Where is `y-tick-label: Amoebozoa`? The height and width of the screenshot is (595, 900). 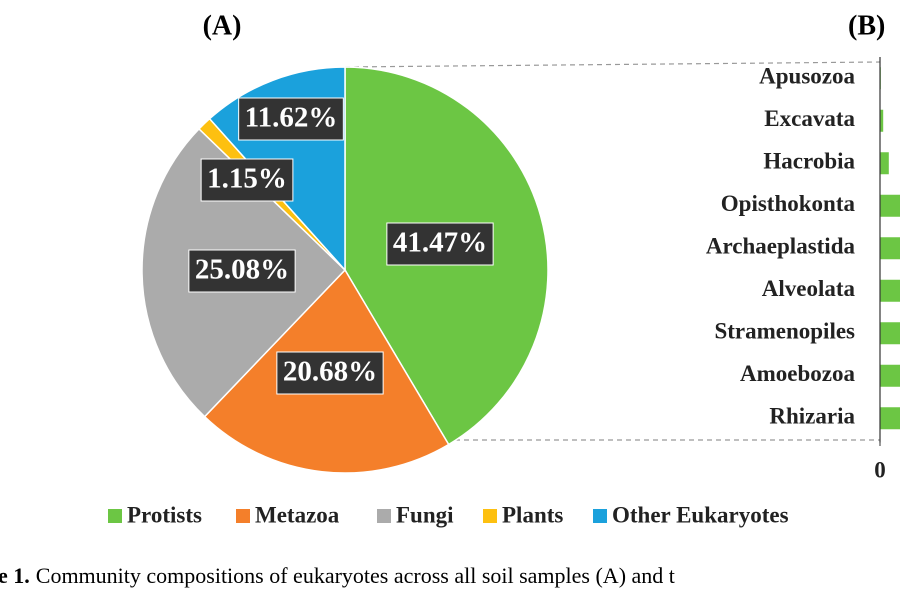
y-tick-label: Amoebozoa is located at coordinates (797, 373).